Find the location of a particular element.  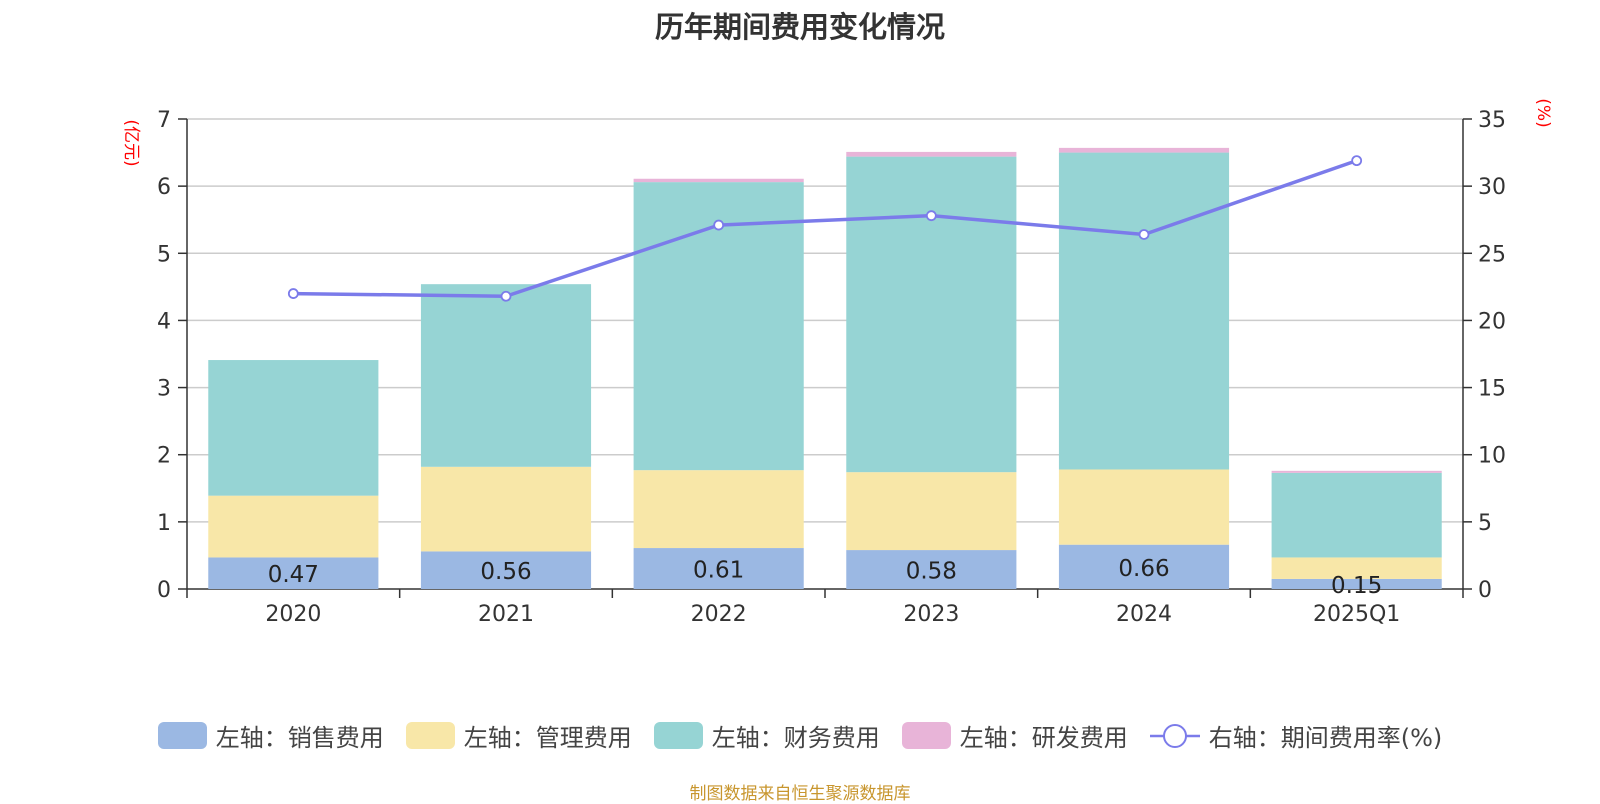

chart-title: 历年期间费用变化情况 is located at coordinates (799, 27).